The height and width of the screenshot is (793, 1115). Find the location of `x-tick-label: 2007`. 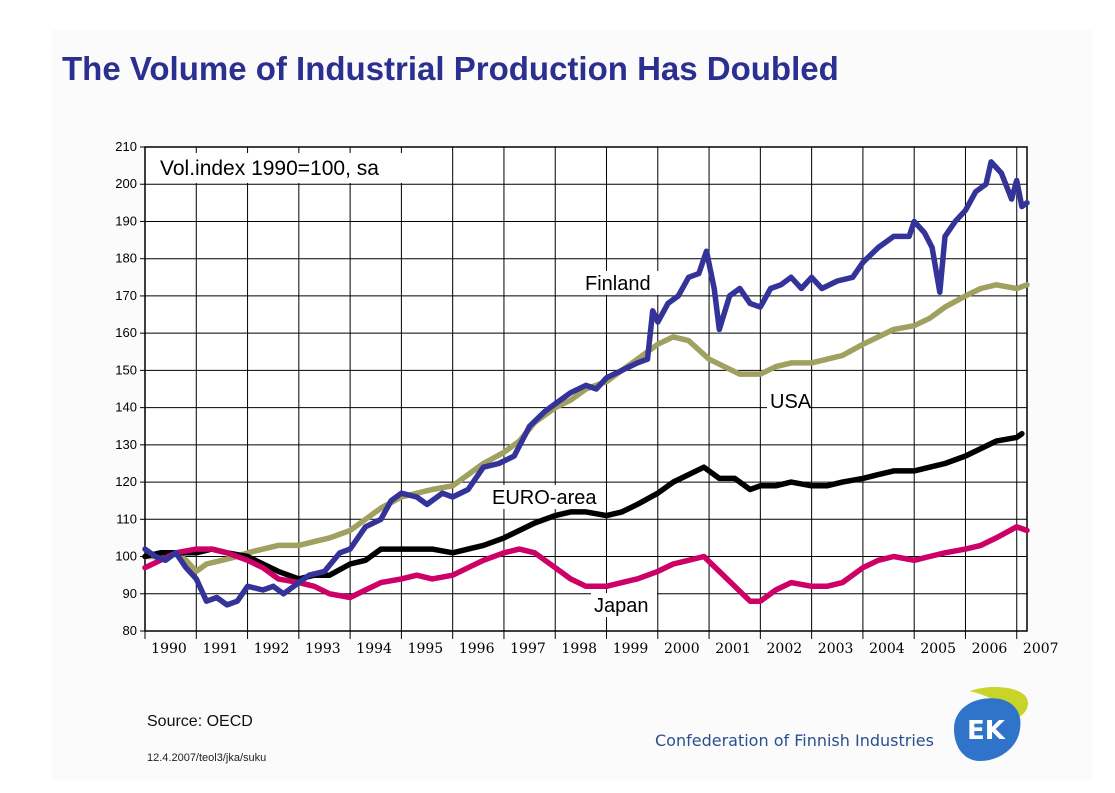

x-tick-label: 2007 is located at coordinates (1041, 649).